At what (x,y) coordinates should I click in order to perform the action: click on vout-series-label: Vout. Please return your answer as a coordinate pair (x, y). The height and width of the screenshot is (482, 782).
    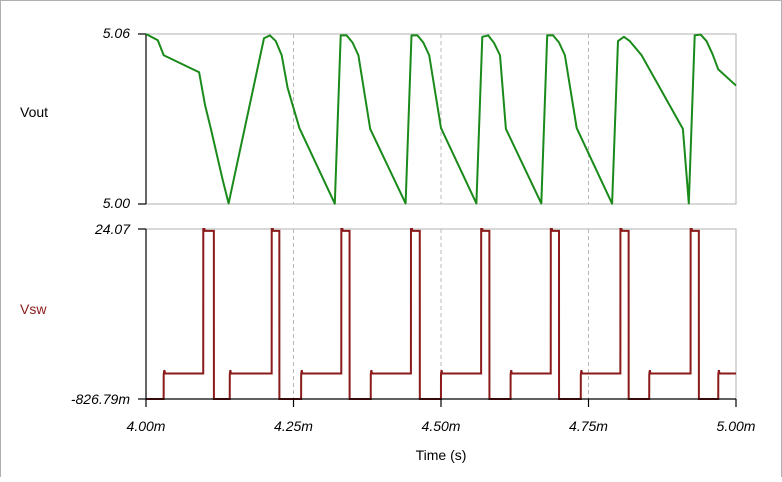
    Looking at the image, I should click on (34, 112).